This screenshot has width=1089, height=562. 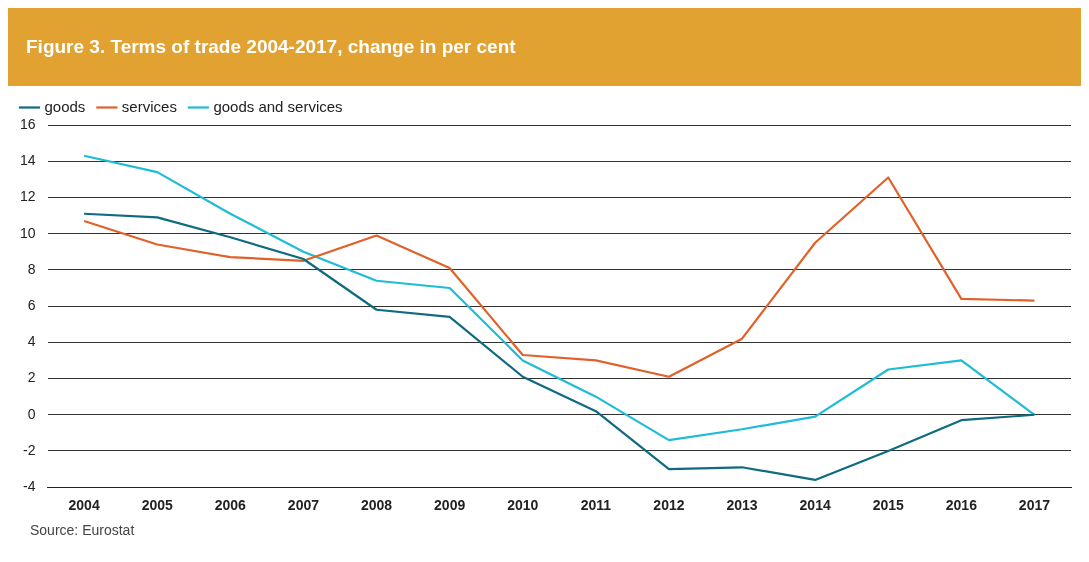 I want to click on legend-label: goods and services, so click(x=278, y=106).